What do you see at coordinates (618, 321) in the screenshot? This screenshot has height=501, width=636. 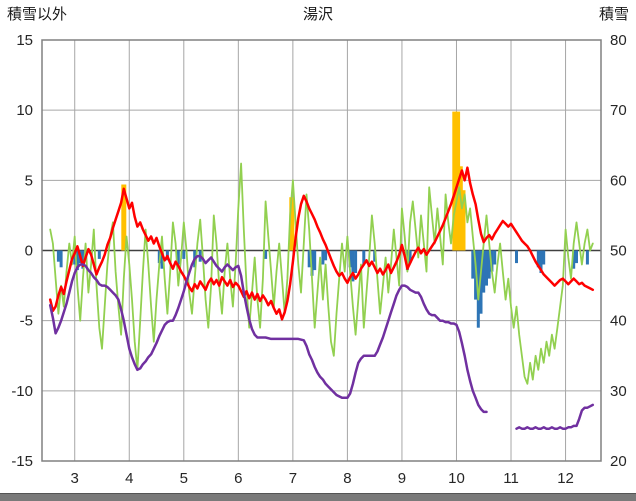 I see `right-axis-tick-label: 40` at bounding box center [618, 321].